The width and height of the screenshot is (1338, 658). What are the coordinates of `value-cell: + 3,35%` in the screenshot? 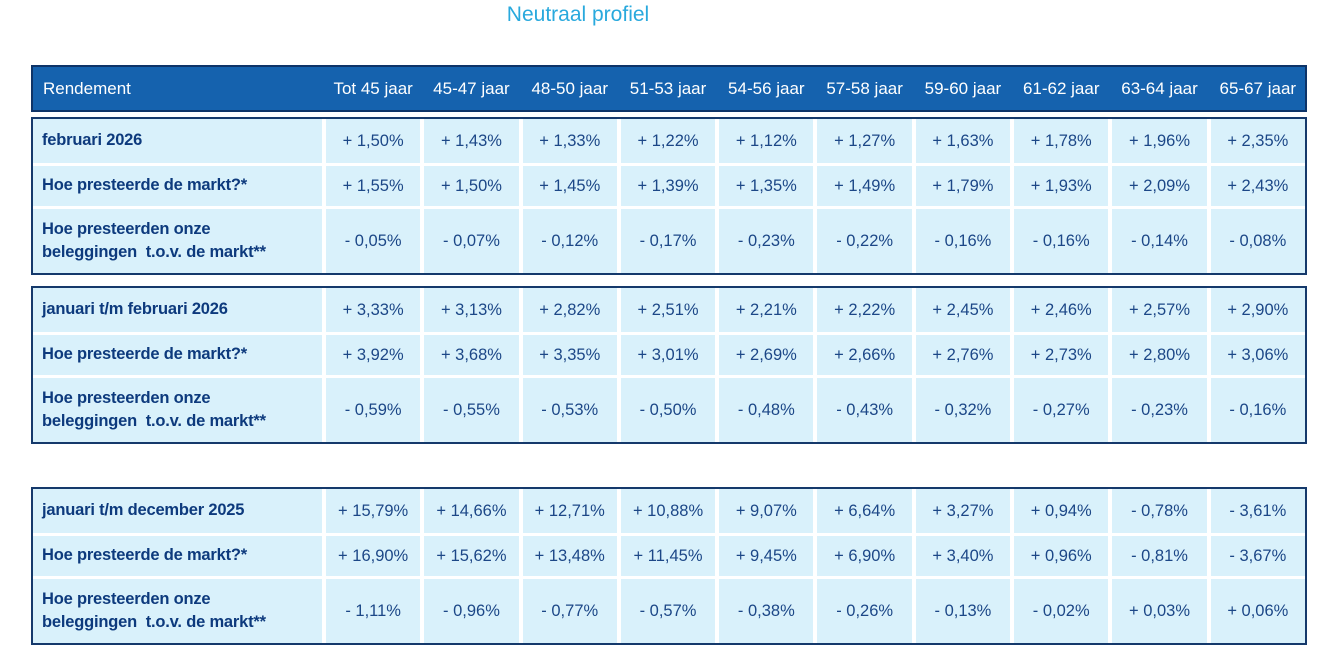 It's located at (569, 355).